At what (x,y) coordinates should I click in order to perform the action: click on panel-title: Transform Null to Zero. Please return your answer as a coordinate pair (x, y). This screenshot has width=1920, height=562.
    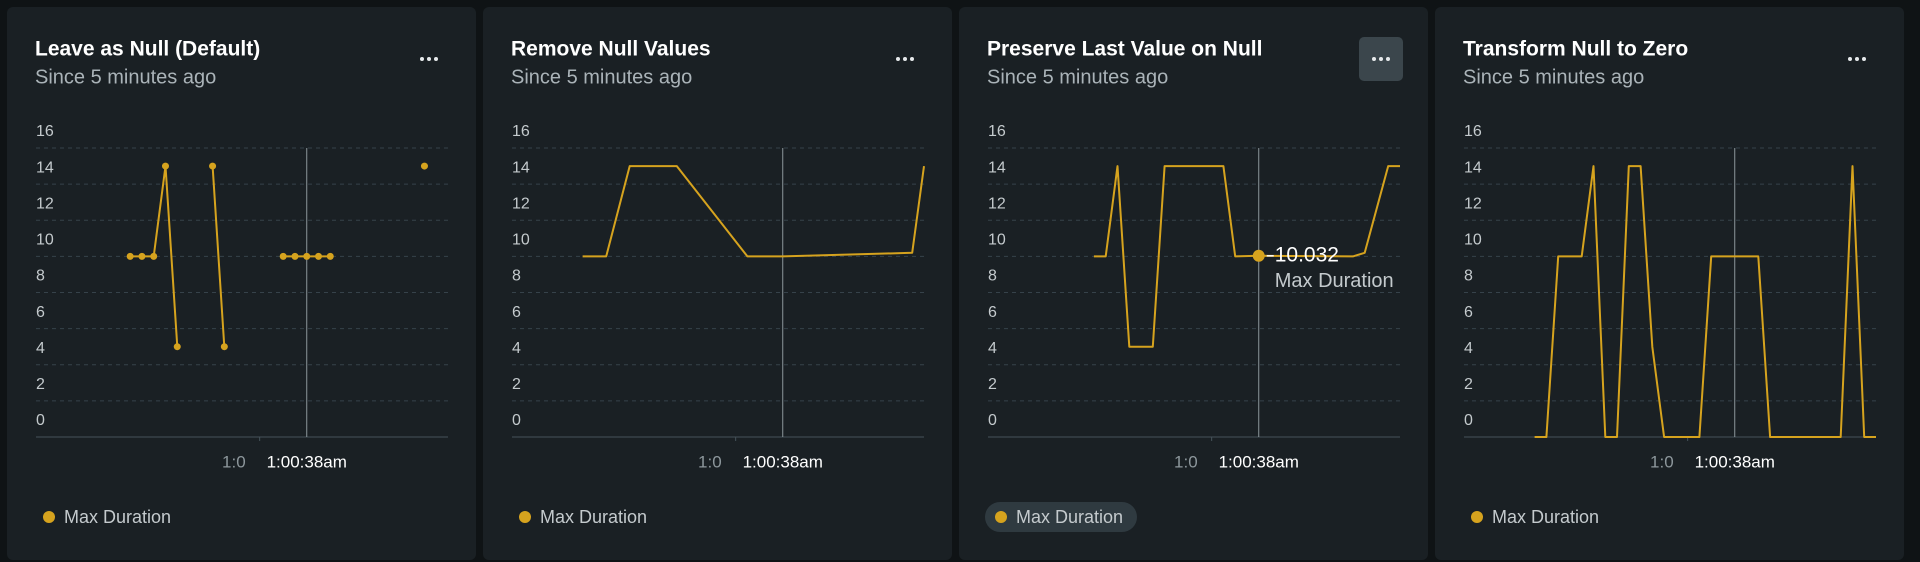
    Looking at the image, I should click on (1575, 49).